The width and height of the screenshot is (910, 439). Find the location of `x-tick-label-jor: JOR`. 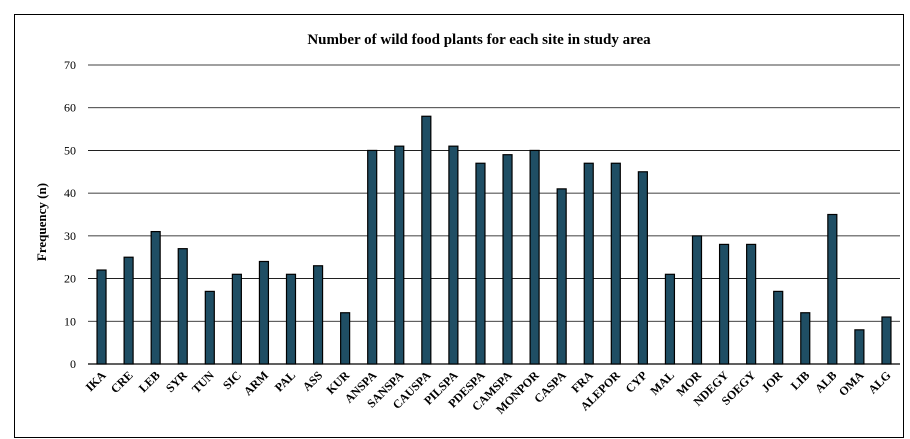

x-tick-label-jor: JOR is located at coordinates (771, 381).